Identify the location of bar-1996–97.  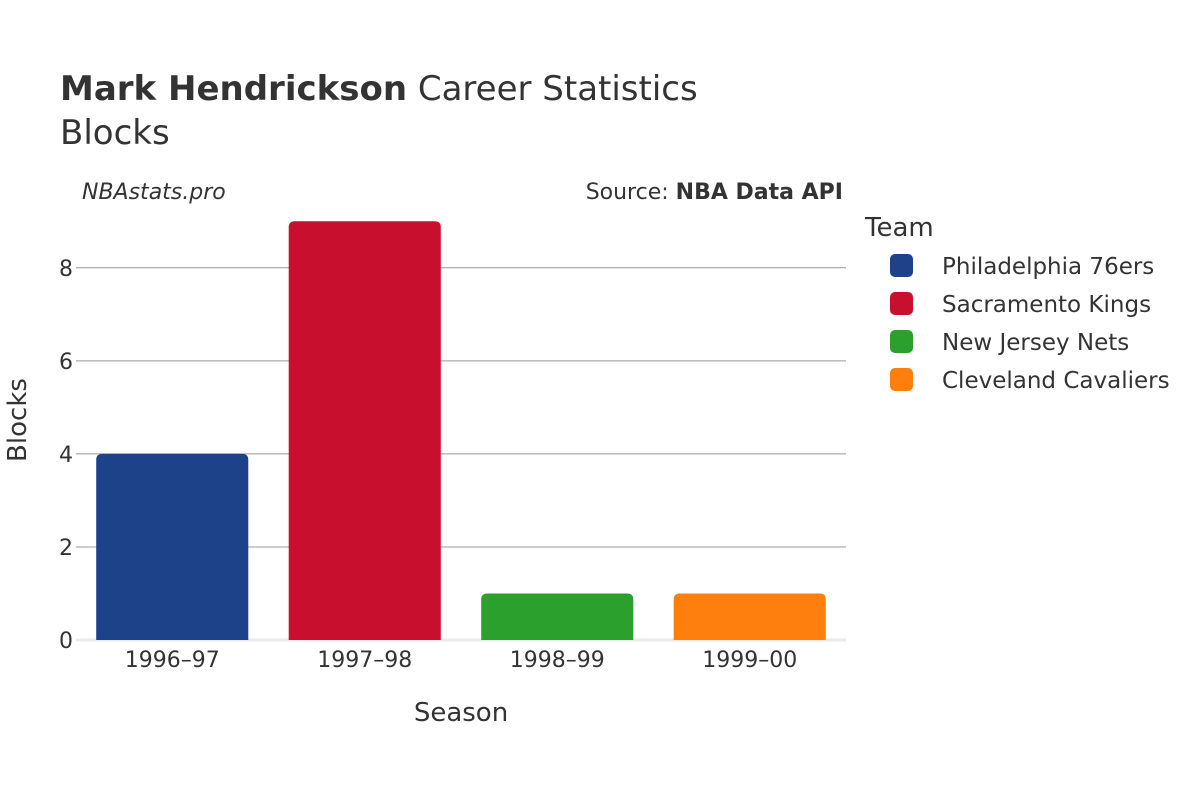
(172, 546).